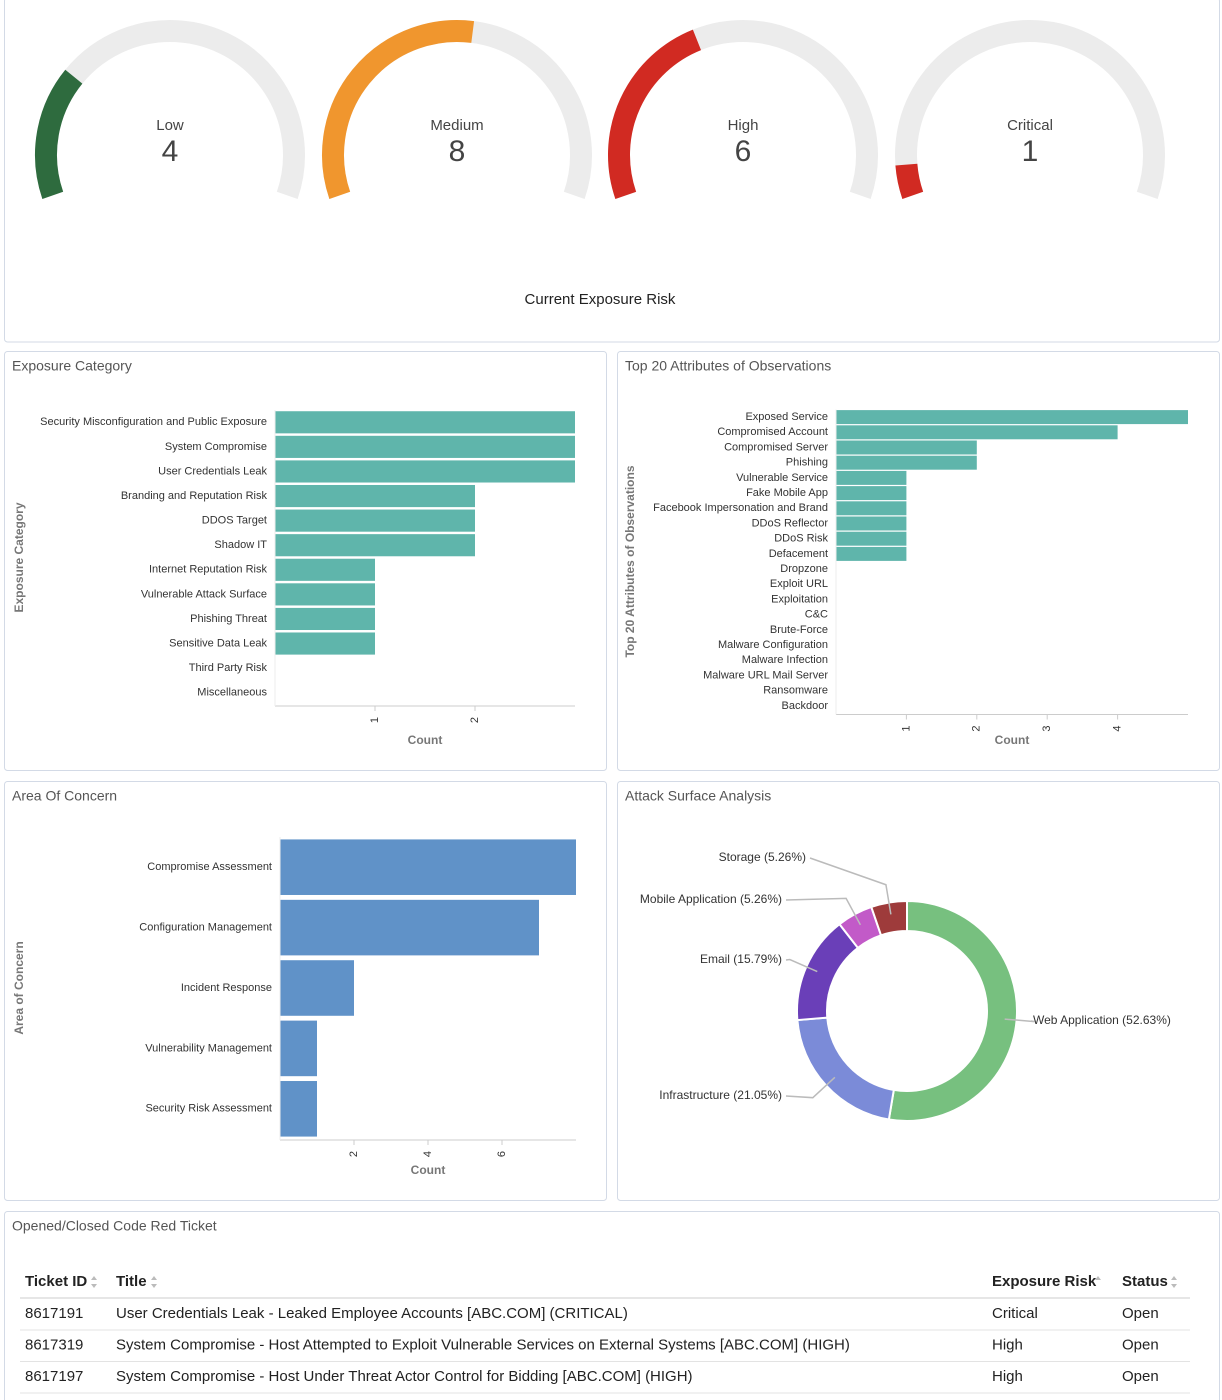 This screenshot has height=1400, width=1222. I want to click on y-tick-label: Branding and Reputation Risk, so click(194, 496).